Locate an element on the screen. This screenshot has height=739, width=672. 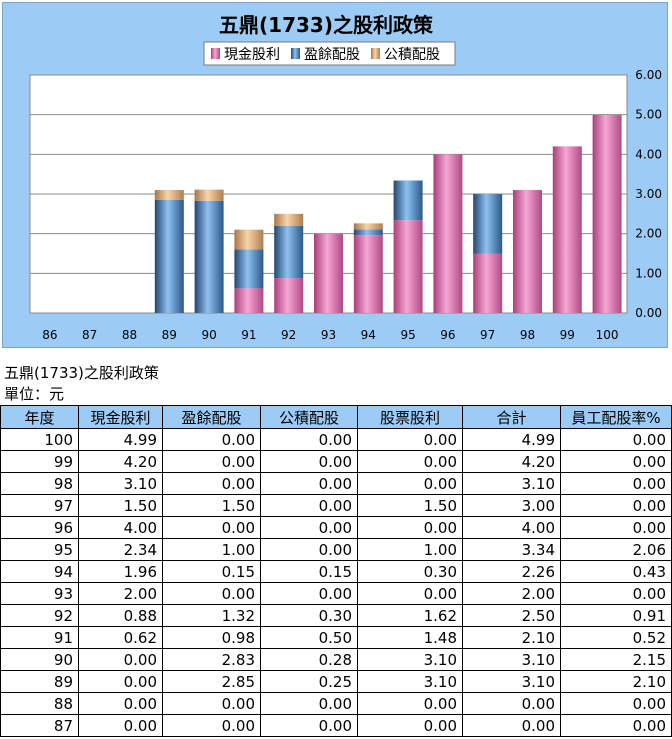
table-cell: 0.98 is located at coordinates (211, 637).